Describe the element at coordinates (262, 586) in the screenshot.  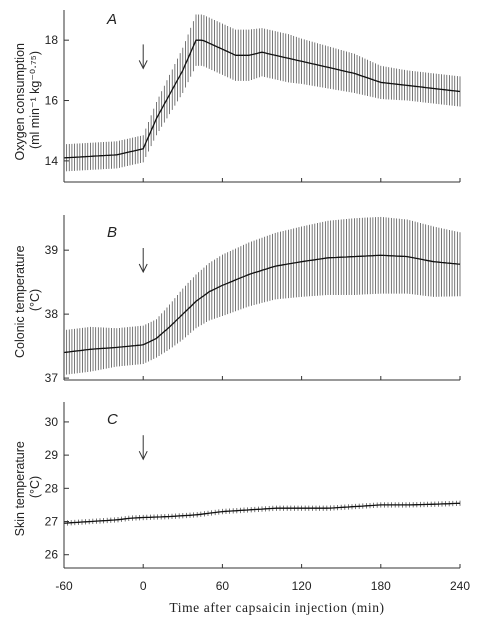
I see `x-tick-labels: -60 0 60 120 180 240` at that location.